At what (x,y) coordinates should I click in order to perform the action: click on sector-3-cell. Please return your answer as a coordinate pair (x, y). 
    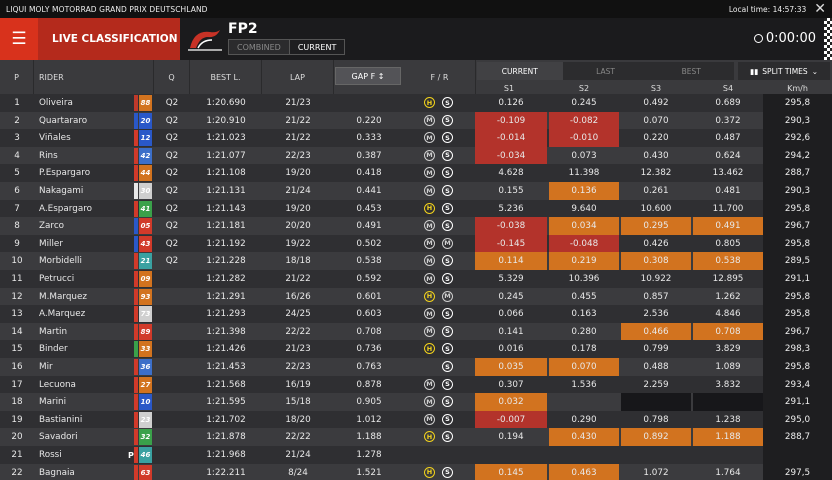
    Looking at the image, I should click on (656, 455).